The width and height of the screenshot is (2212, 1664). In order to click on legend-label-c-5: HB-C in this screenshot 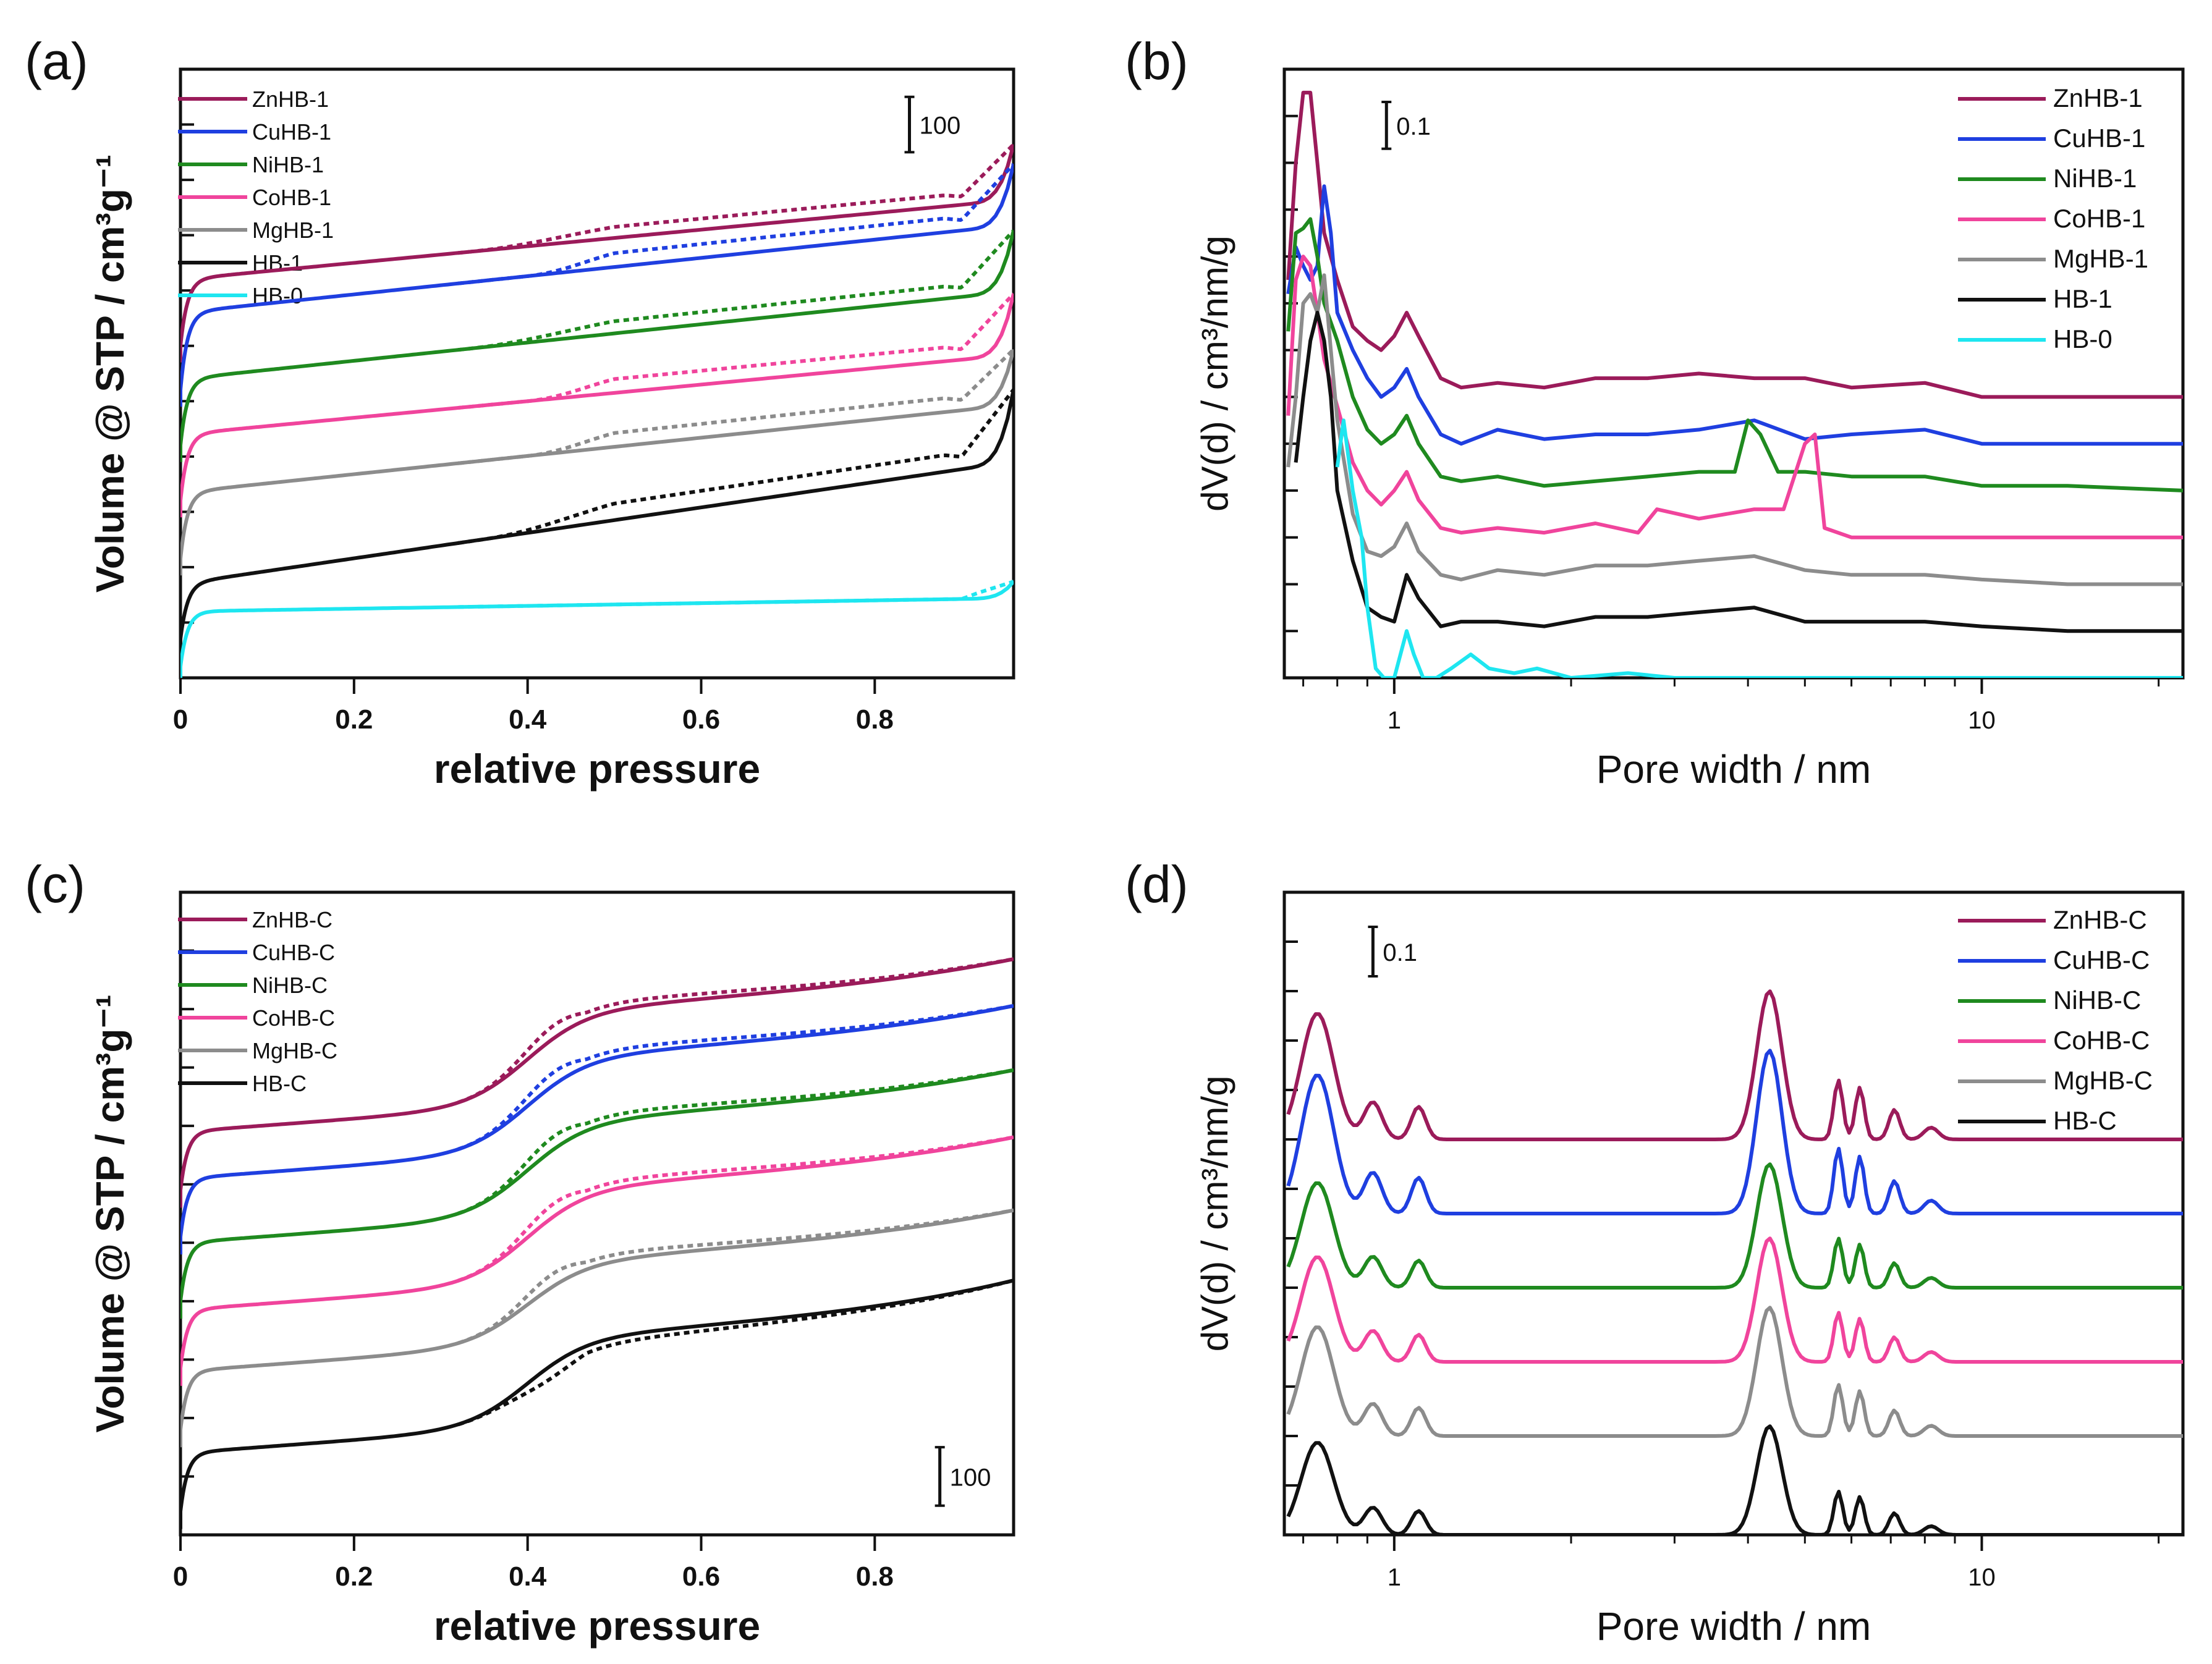, I will do `click(280, 1083)`.